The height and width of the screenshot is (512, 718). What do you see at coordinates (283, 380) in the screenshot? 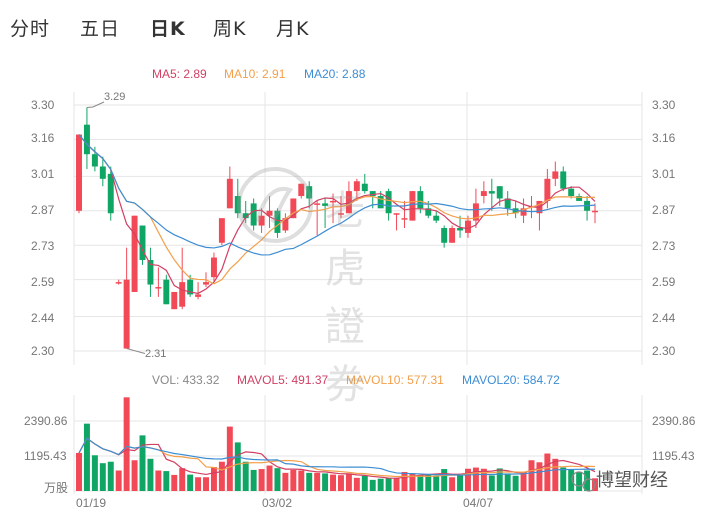
I see `mavol5-legend: MAVOL5: 491.37` at bounding box center [283, 380].